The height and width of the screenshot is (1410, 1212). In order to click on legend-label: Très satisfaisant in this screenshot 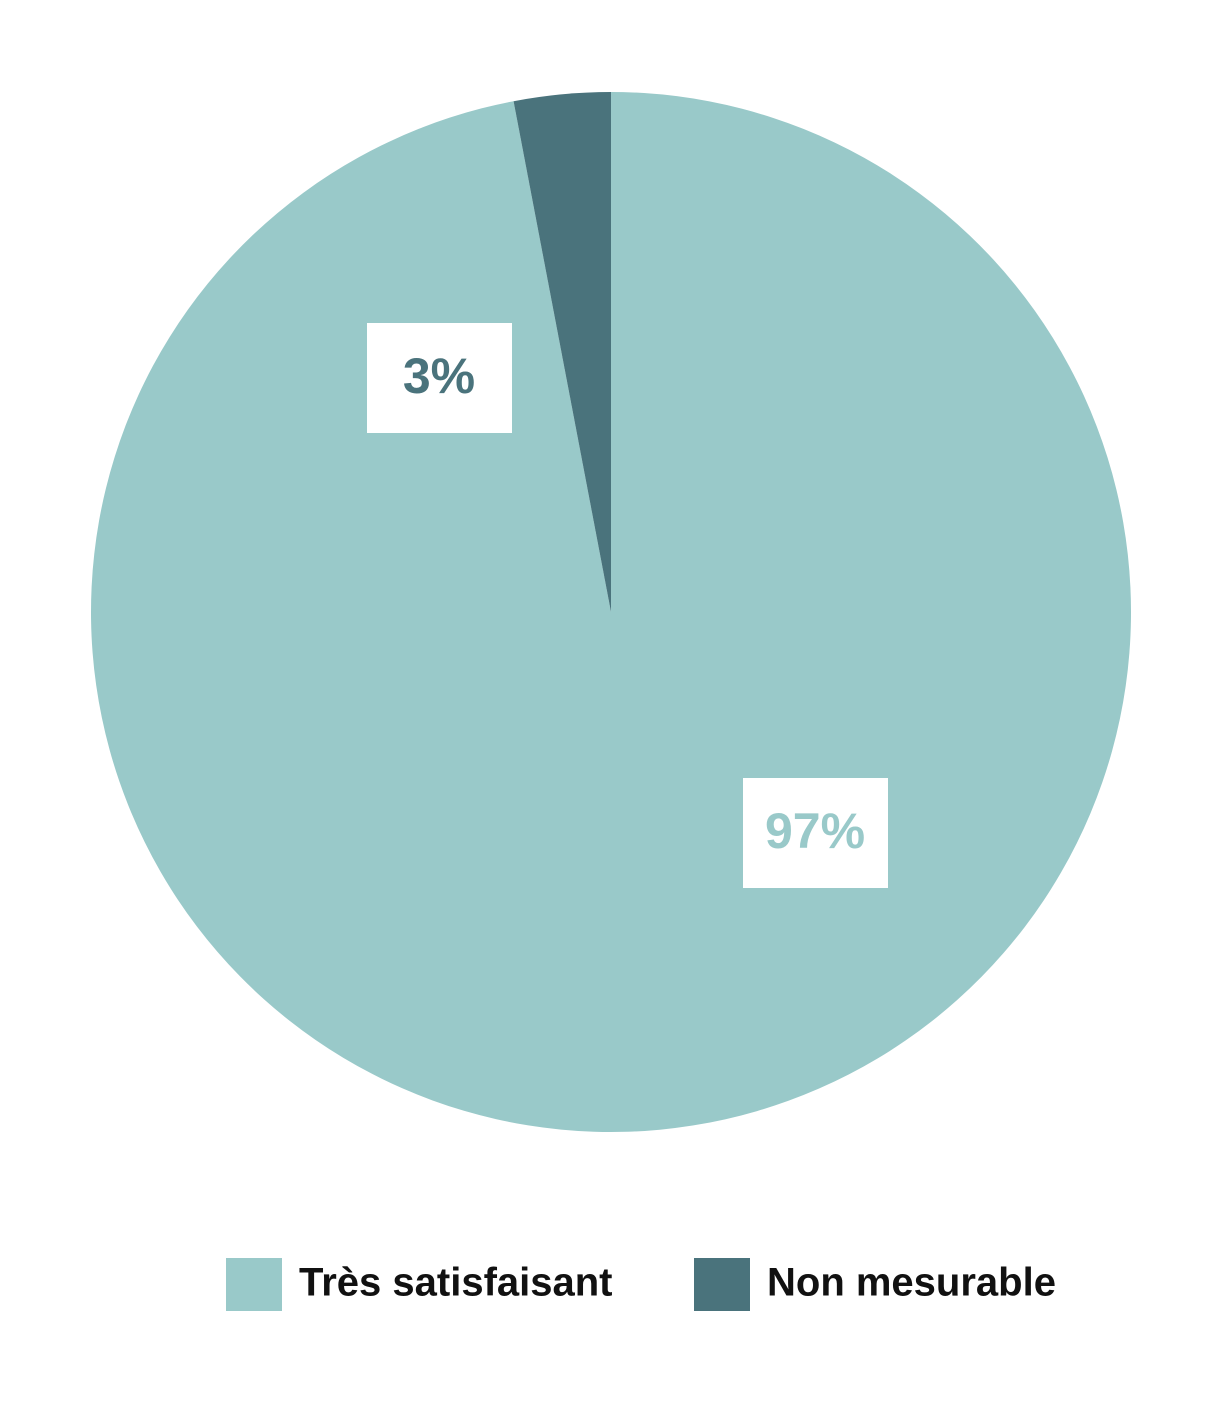, I will do `click(456, 1283)`.